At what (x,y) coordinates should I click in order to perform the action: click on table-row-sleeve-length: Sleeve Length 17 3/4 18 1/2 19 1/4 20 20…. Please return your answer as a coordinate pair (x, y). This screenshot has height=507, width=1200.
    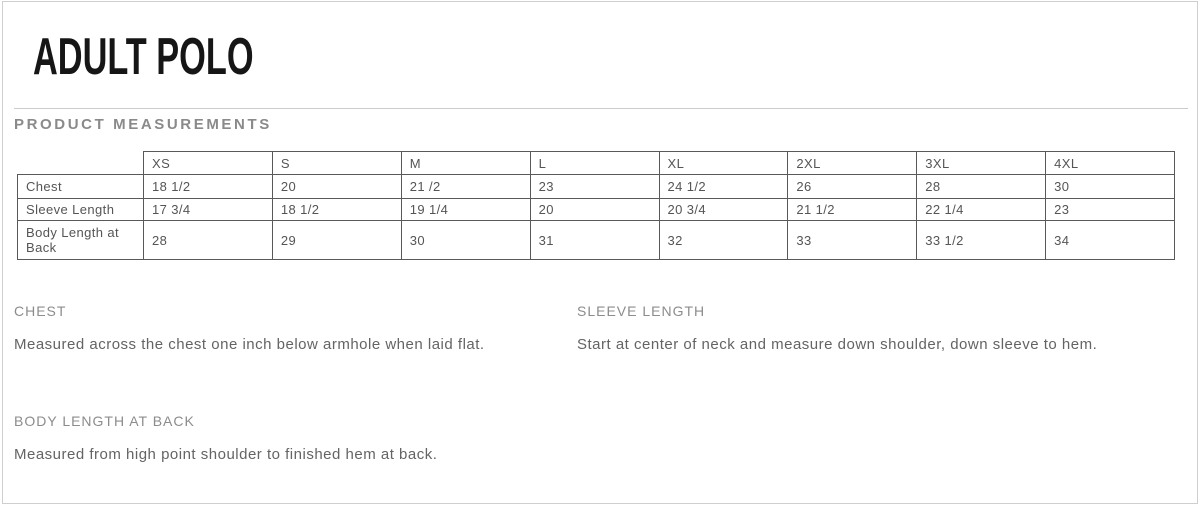
    Looking at the image, I should click on (596, 209).